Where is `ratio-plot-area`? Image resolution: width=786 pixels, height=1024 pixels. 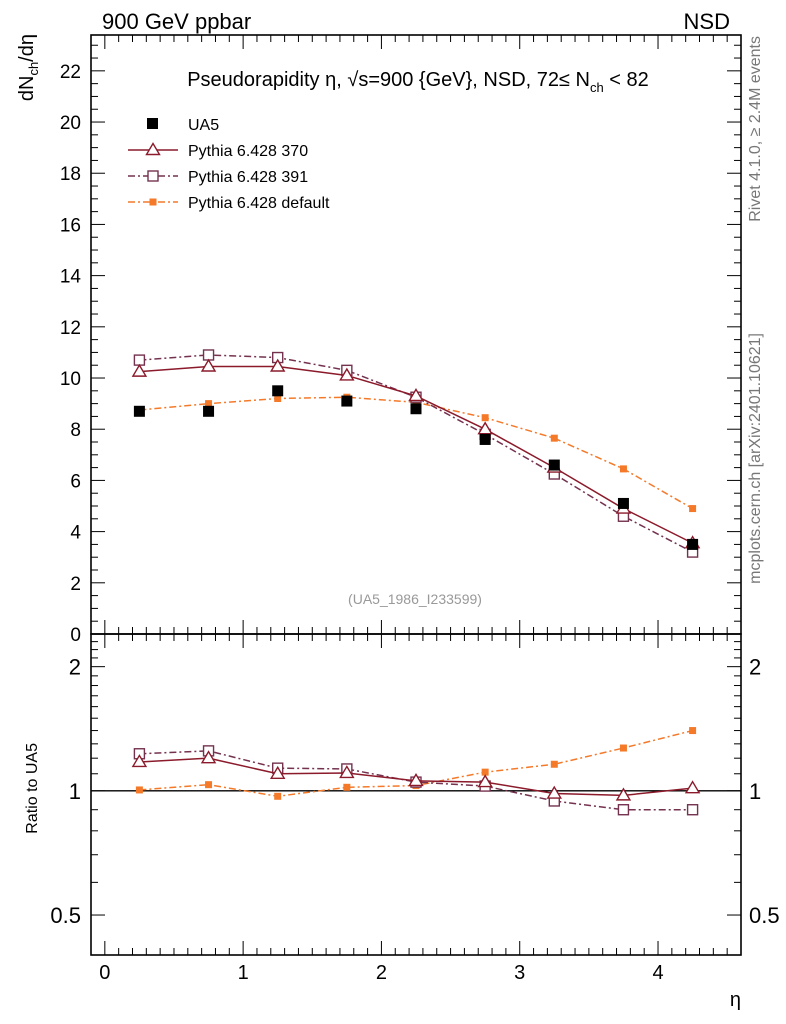
ratio-plot-area is located at coordinates (416, 771).